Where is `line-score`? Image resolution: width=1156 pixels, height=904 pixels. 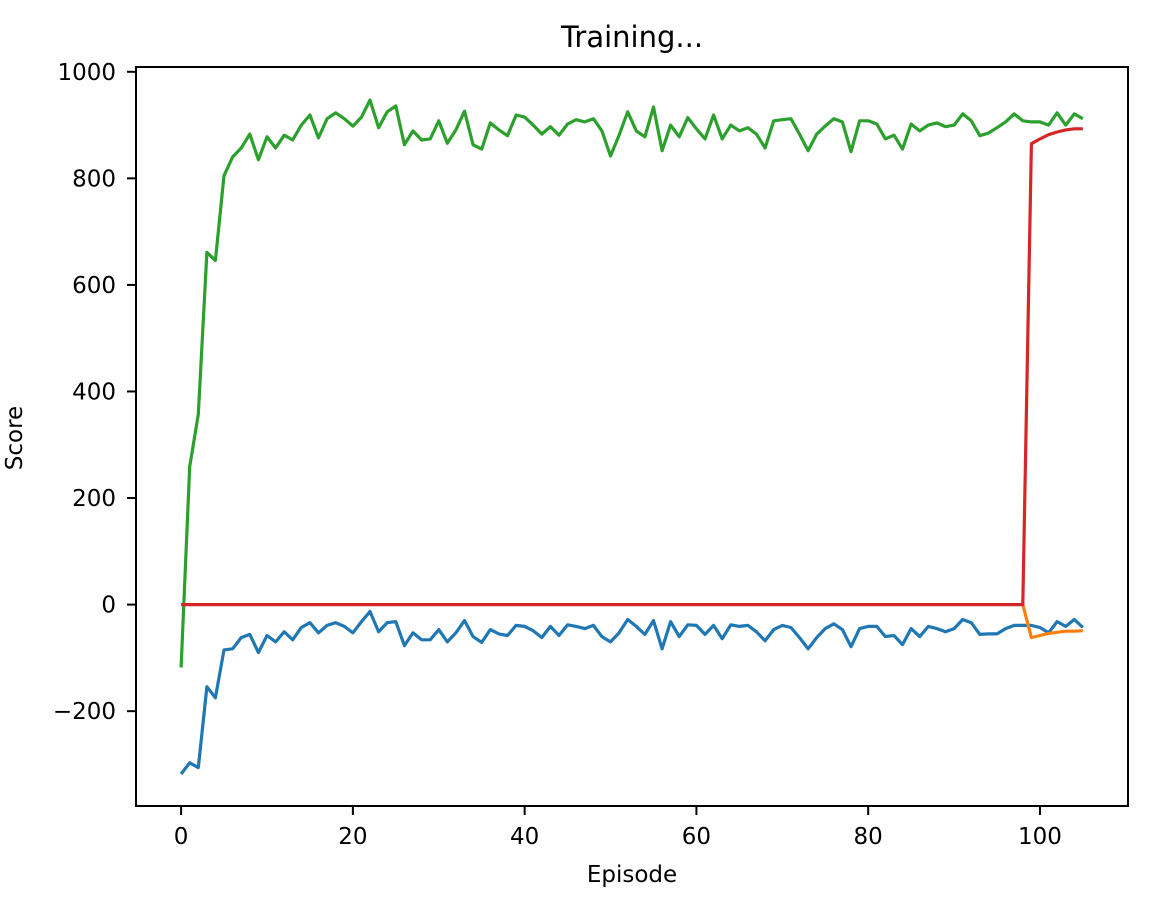 line-score is located at coordinates (631, 692).